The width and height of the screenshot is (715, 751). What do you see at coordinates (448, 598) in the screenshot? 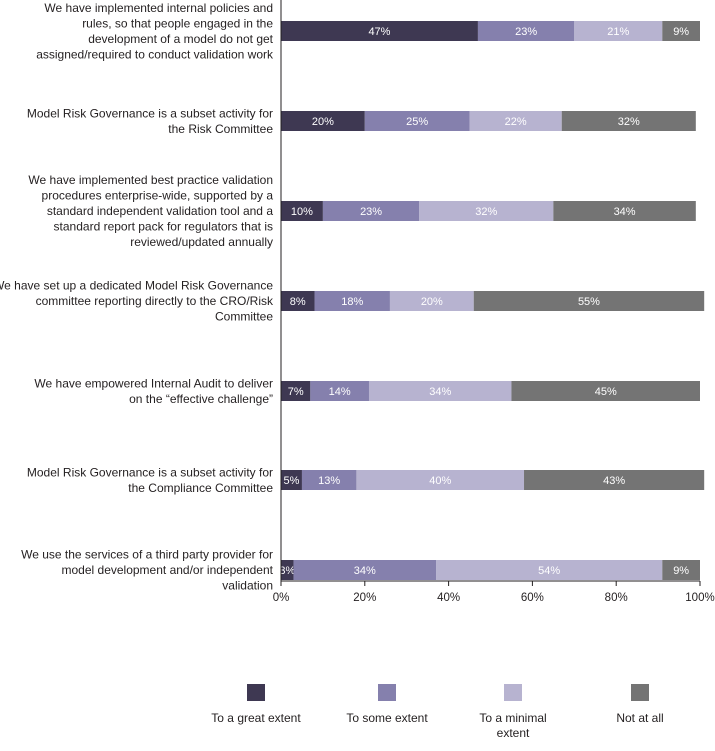
I see `x-tick-label: 40%` at bounding box center [448, 598].